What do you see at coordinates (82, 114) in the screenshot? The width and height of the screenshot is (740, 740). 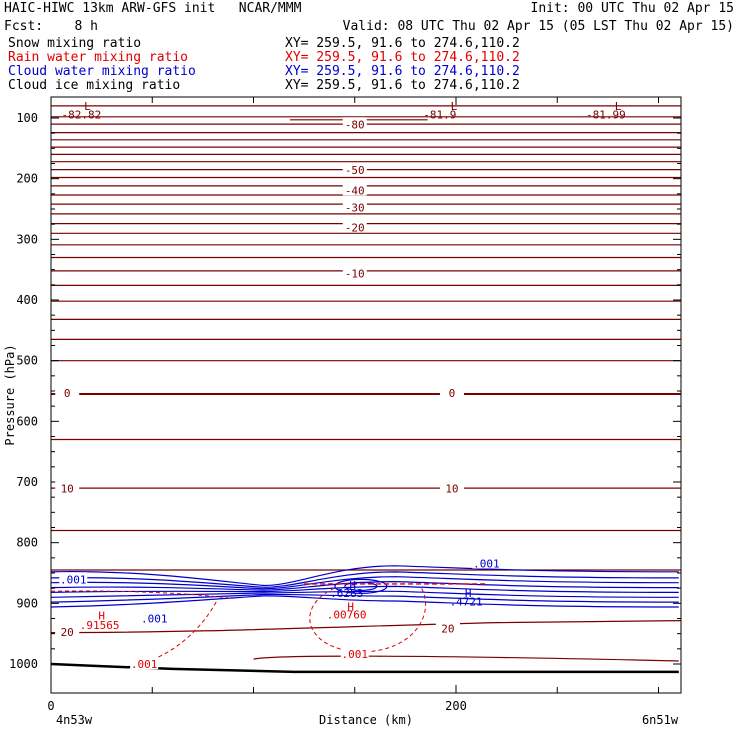 I see `extremum-label: -82.82` at bounding box center [82, 114].